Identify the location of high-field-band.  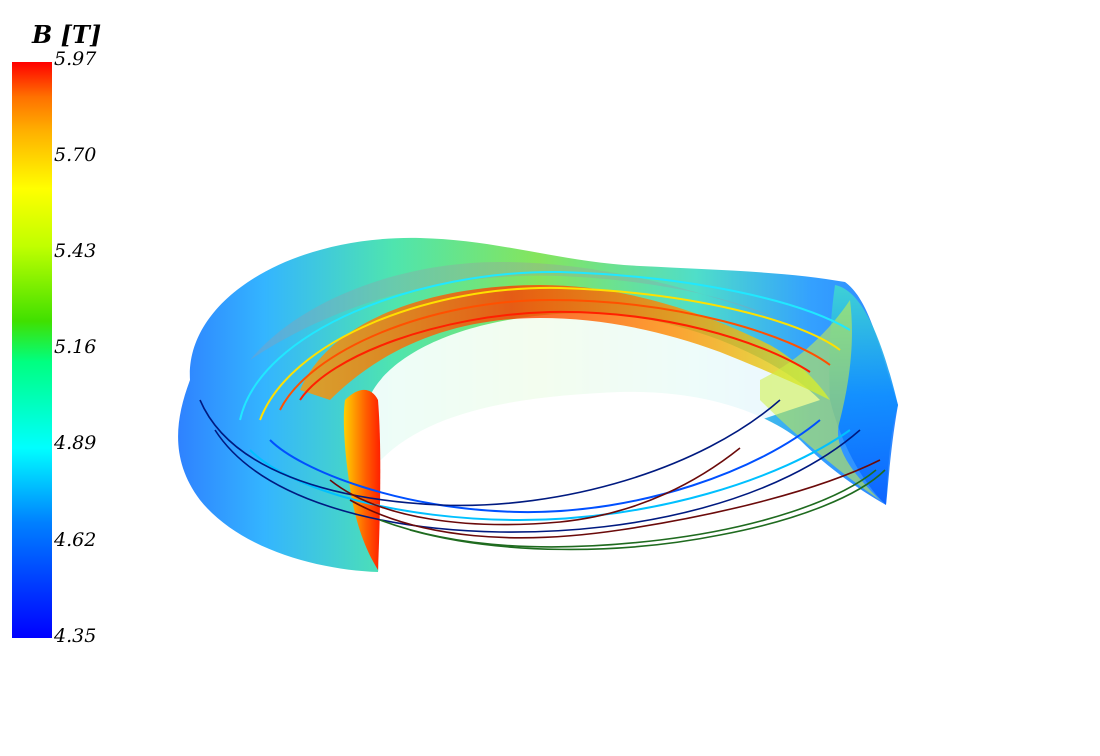
(565, 342).